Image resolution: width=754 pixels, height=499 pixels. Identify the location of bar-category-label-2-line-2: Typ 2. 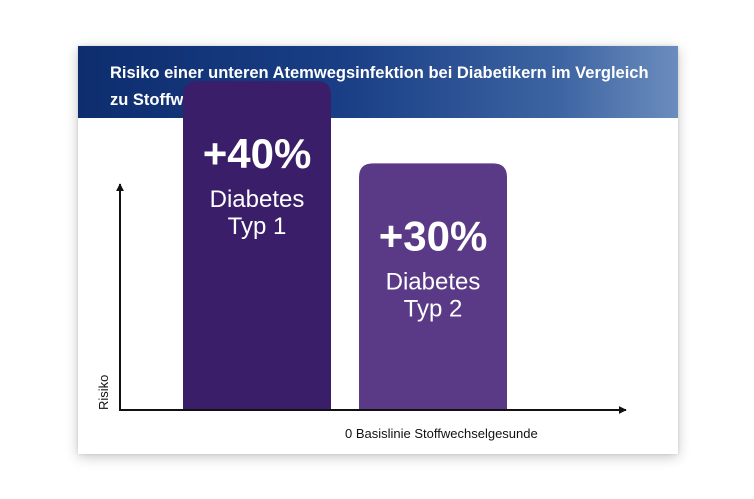
(433, 308).